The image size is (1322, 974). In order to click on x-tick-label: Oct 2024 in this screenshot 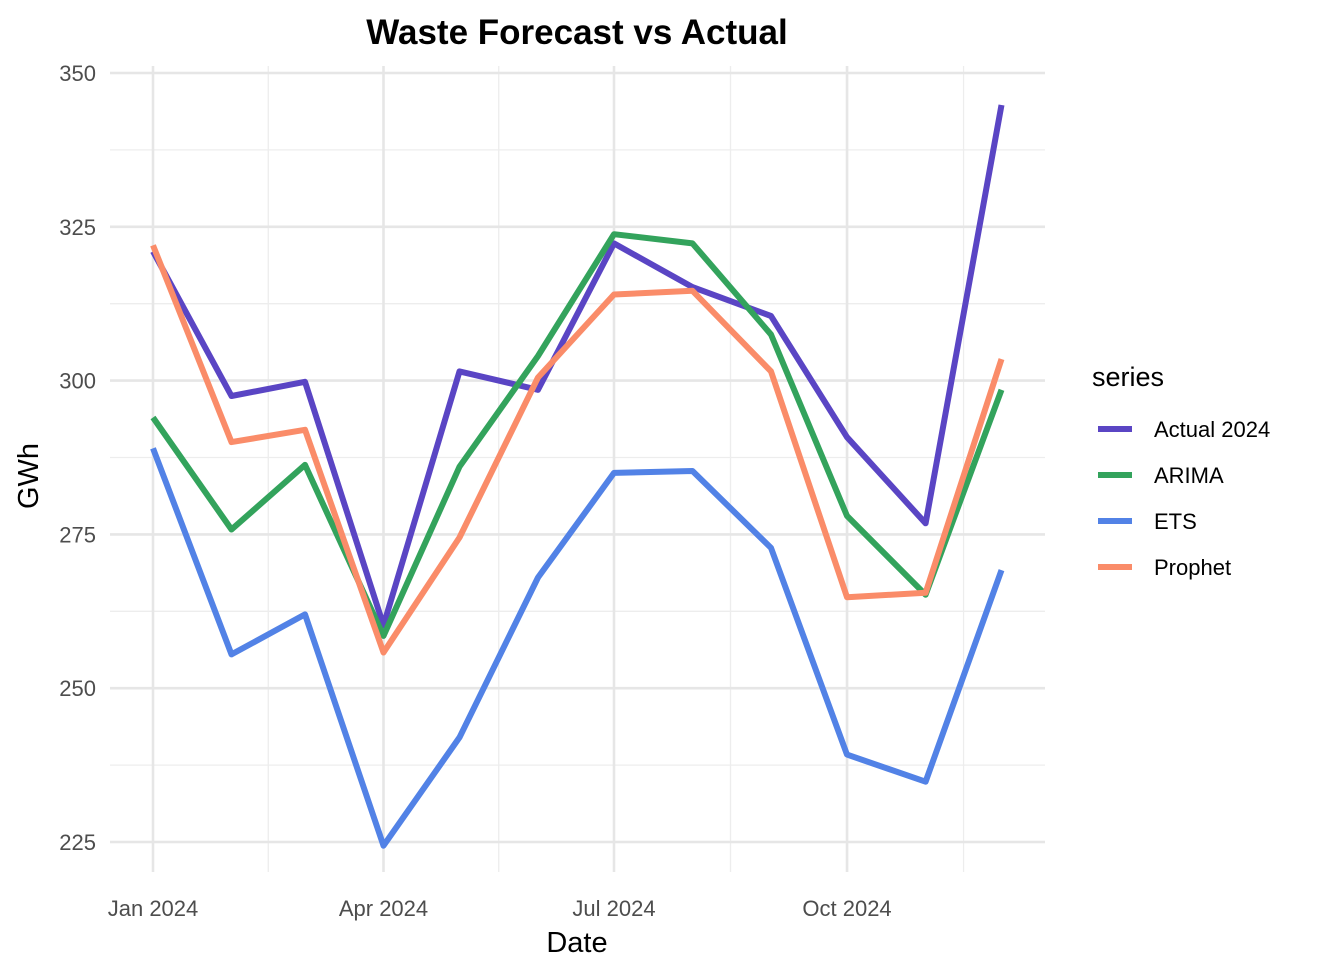, I will do `click(846, 908)`.